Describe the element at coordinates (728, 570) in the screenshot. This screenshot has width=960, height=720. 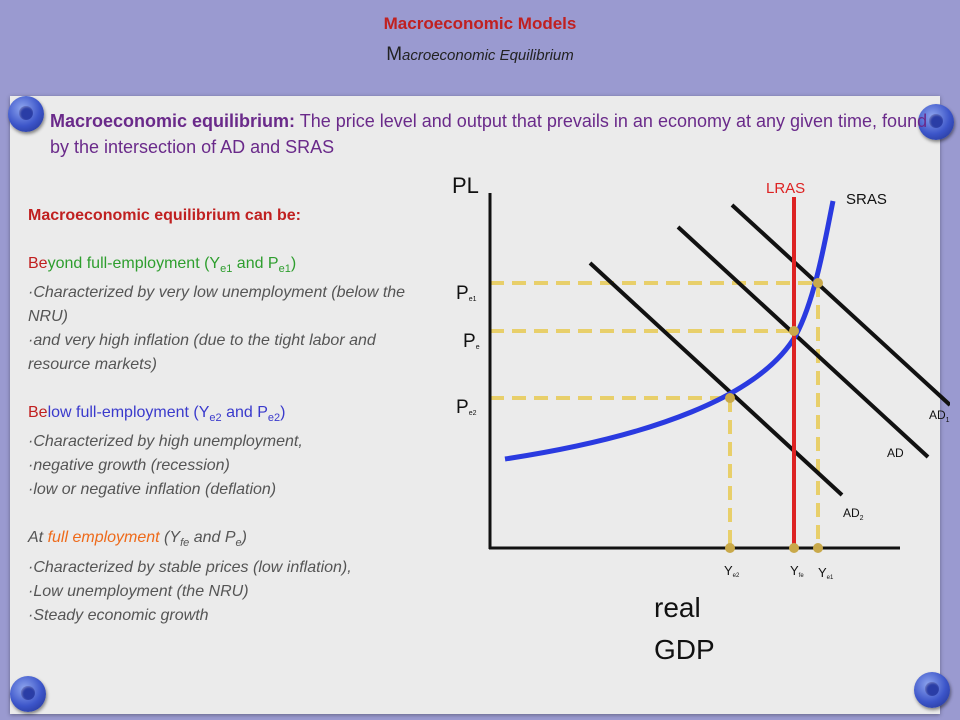
I see `ye2-label-text: Y` at that location.